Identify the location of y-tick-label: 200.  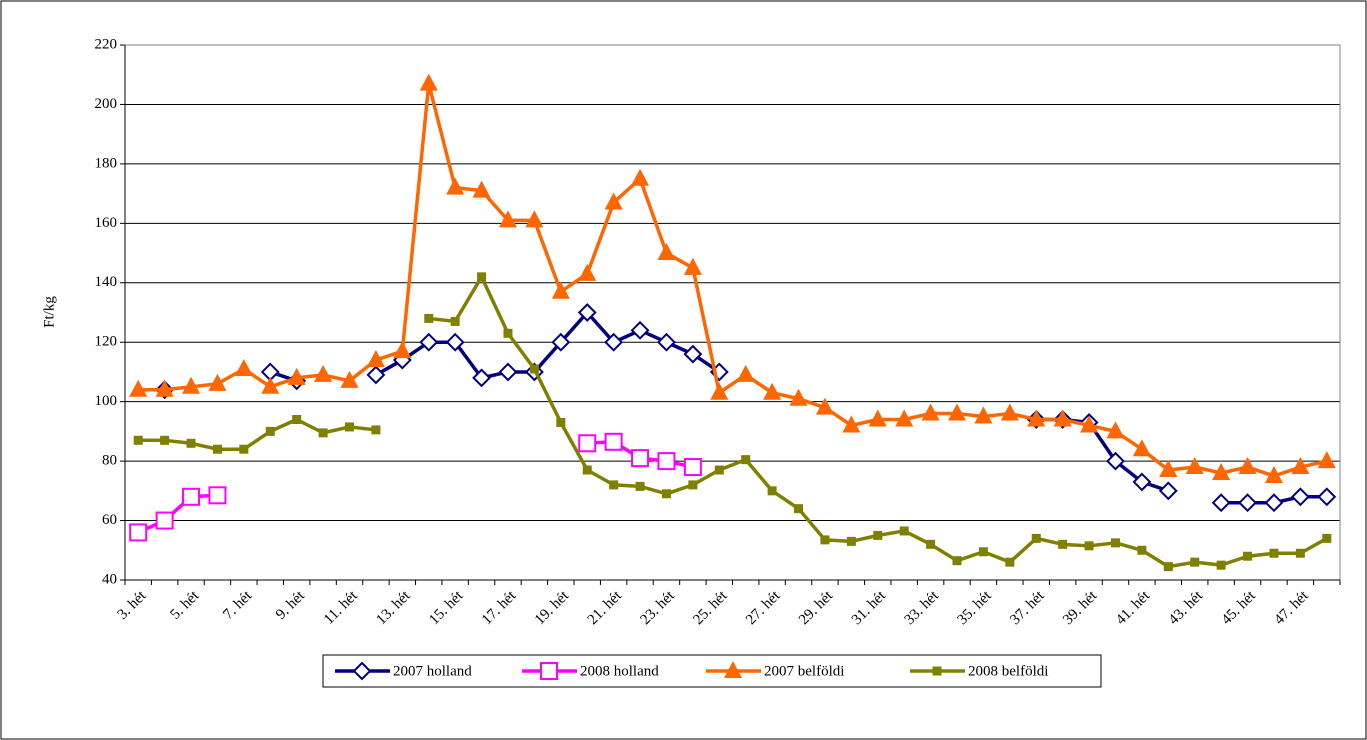
(106, 104).